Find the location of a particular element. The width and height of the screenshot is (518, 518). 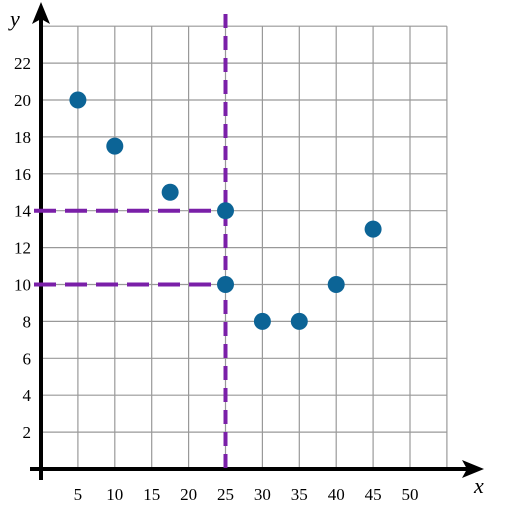

x-axis-arrow is located at coordinates (473, 469).